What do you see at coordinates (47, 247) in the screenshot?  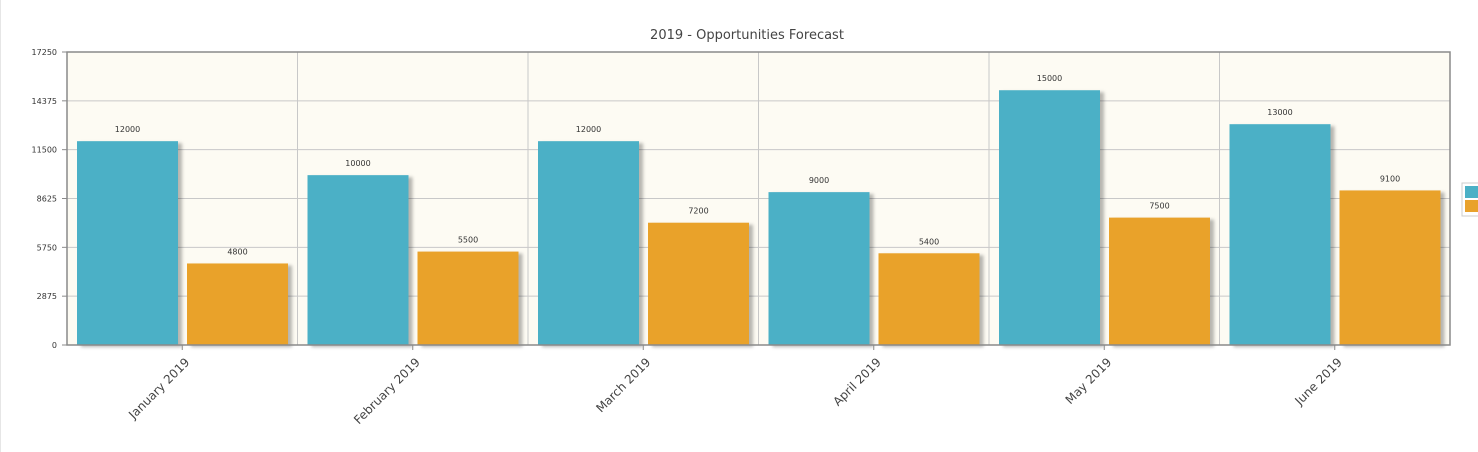 I see `ytick-label: 5750` at bounding box center [47, 247].